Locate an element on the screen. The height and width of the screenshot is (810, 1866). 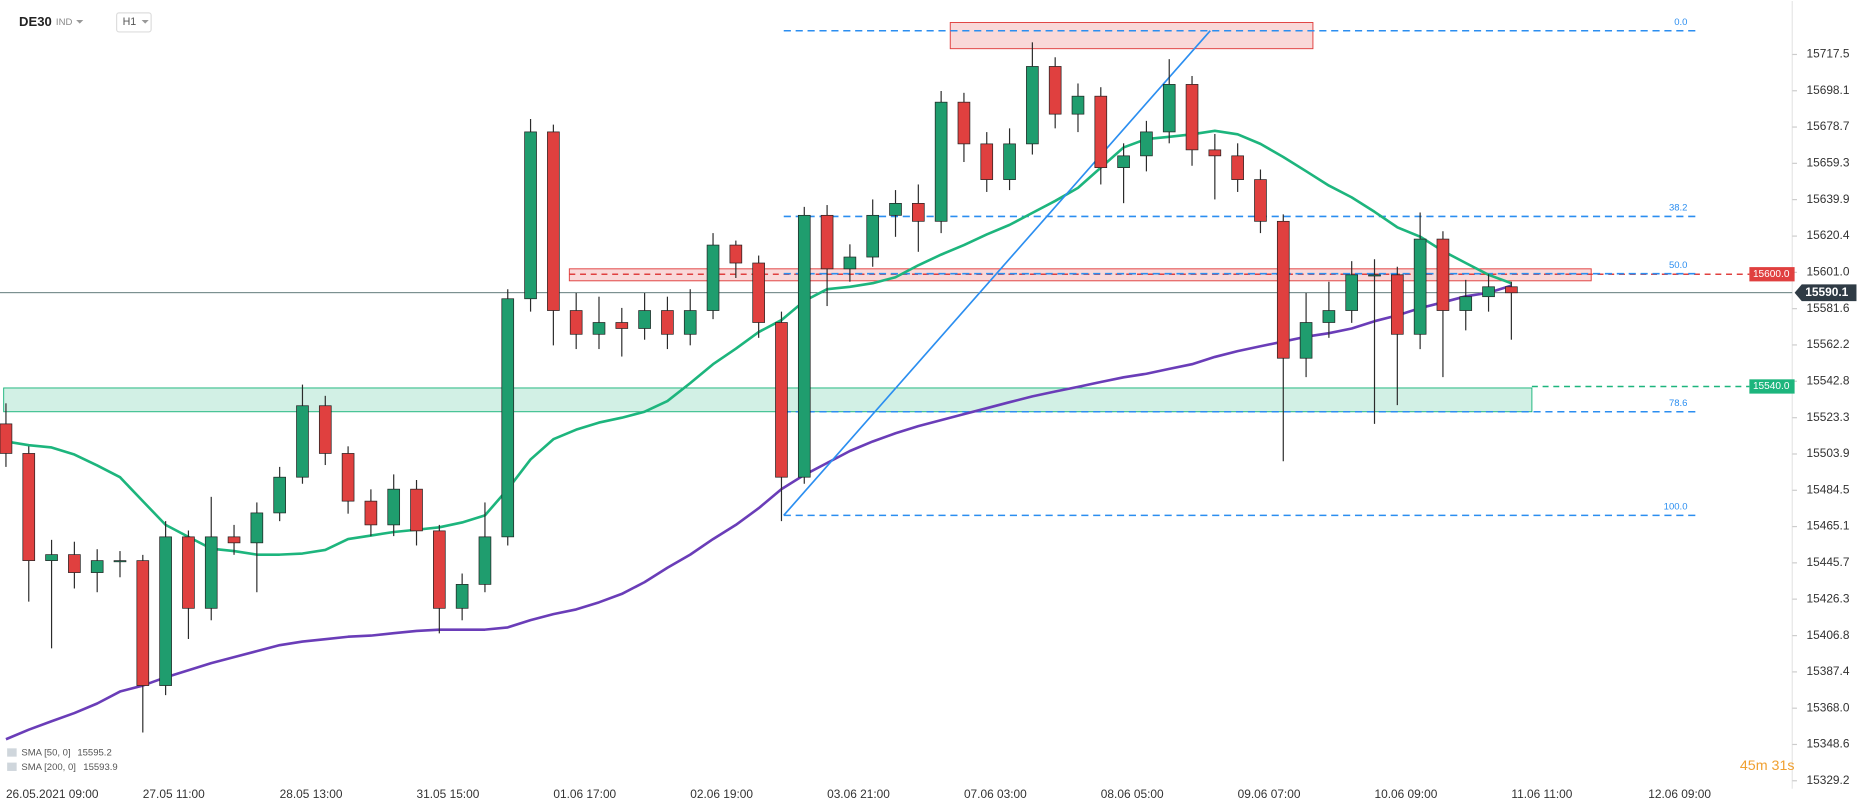
last-price-label: 15590.1 is located at coordinates (1826, 292).